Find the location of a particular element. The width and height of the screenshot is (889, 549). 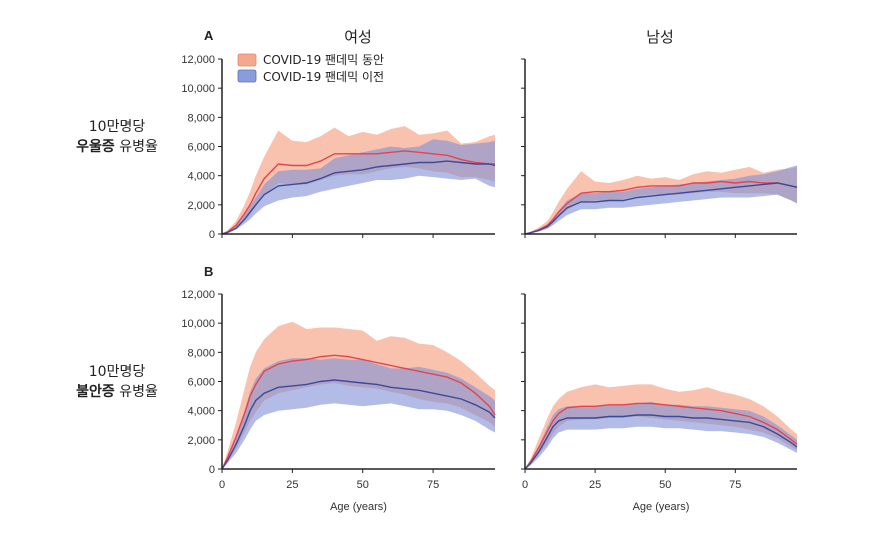

legend-swatch-pre is located at coordinates (247, 76).